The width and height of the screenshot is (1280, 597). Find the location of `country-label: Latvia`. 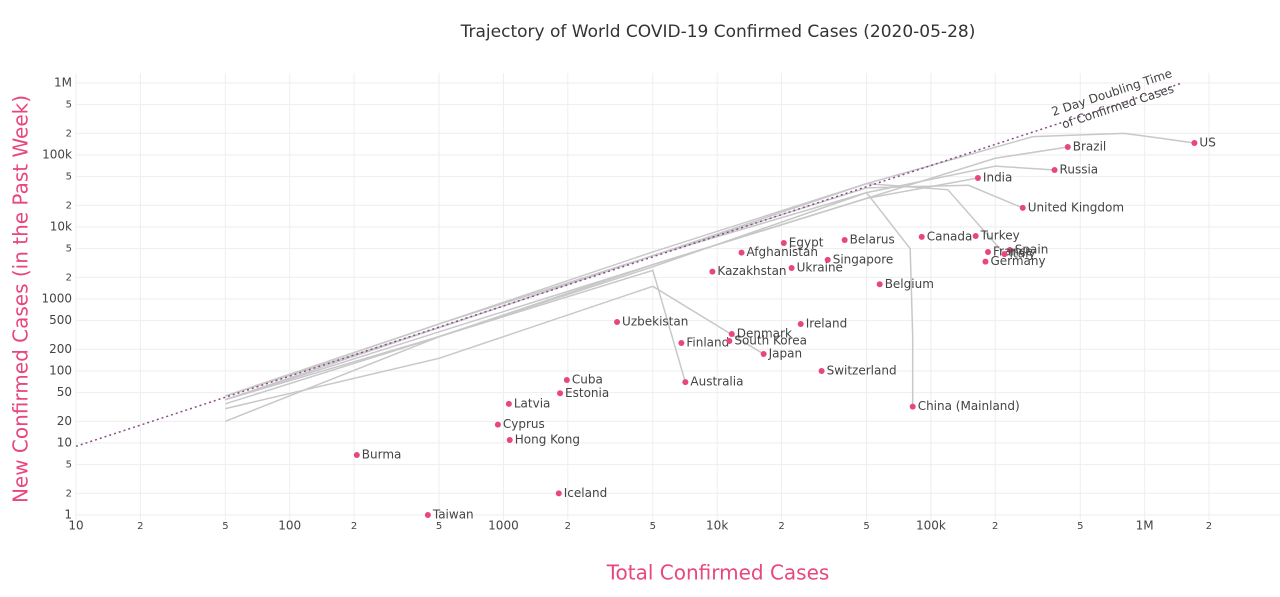

country-label: Latvia is located at coordinates (532, 403).